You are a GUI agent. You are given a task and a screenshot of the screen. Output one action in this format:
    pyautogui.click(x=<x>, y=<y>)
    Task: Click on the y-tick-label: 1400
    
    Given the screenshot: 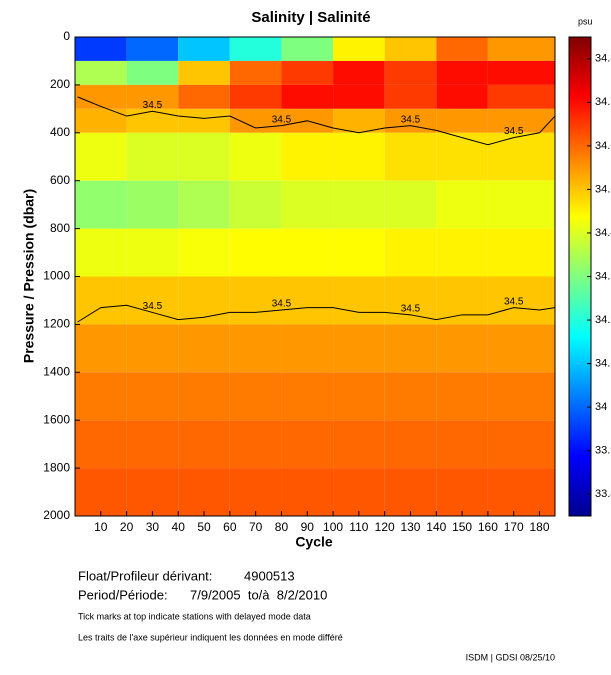 What is the action you would take?
    pyautogui.click(x=56, y=371)
    